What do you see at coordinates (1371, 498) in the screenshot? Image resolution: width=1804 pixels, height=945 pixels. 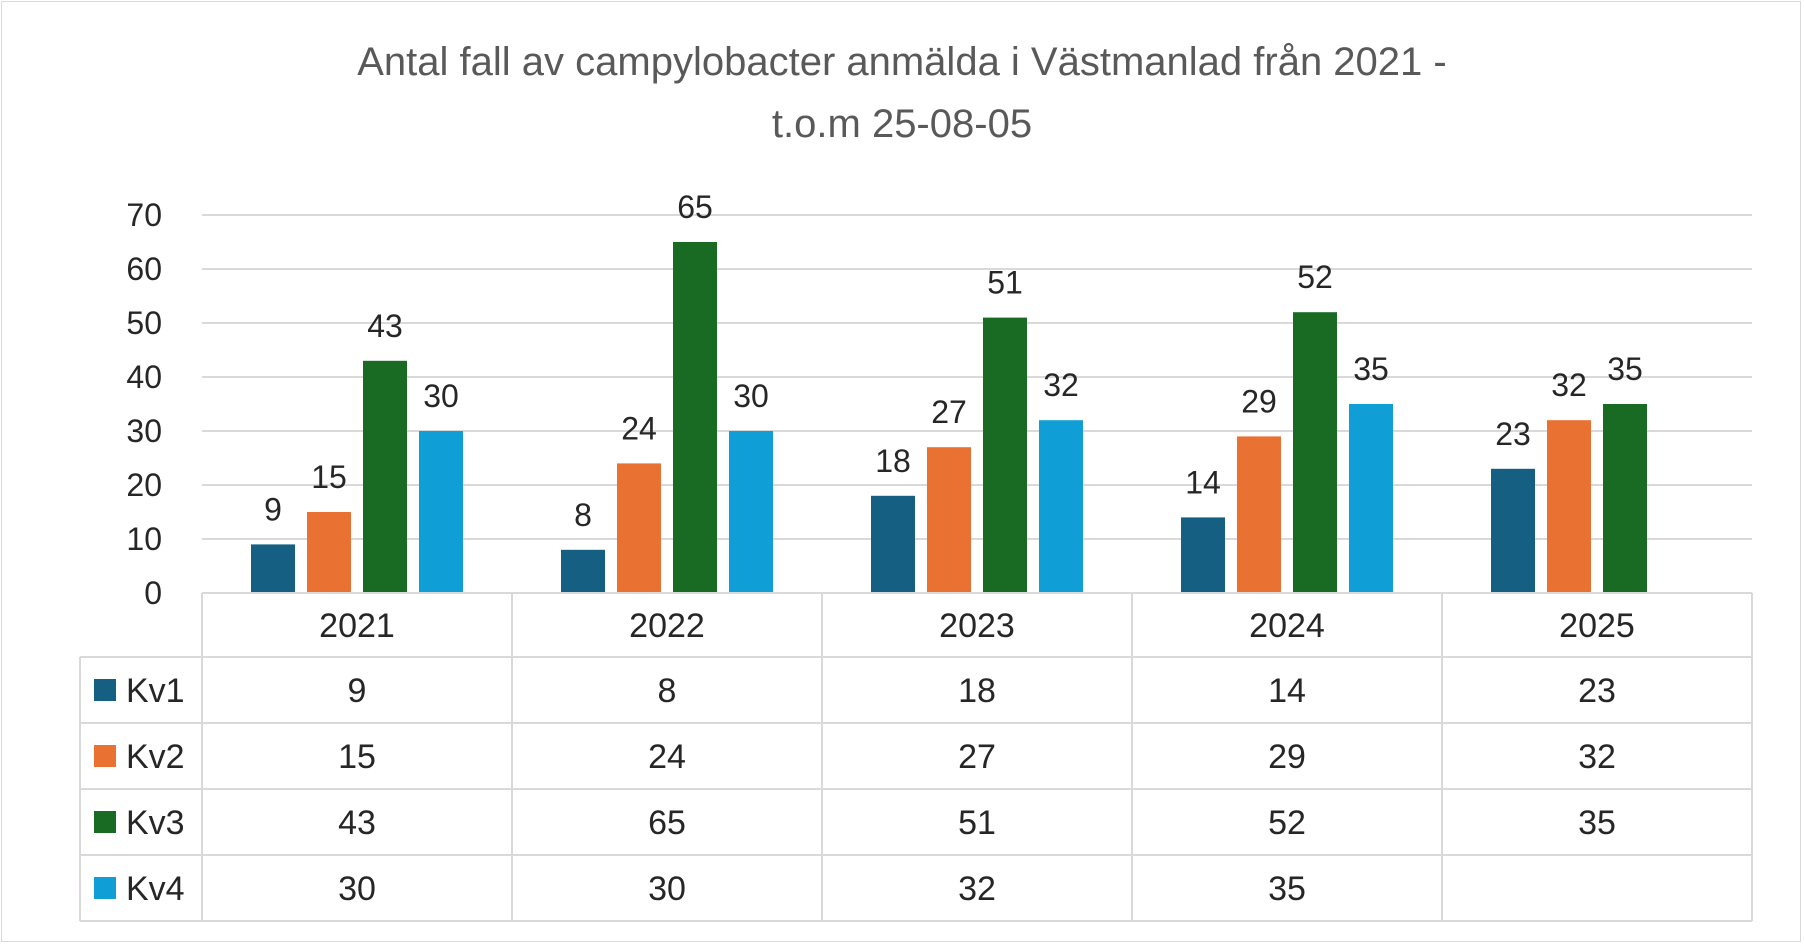 I see `bar-kv4-2024` at bounding box center [1371, 498].